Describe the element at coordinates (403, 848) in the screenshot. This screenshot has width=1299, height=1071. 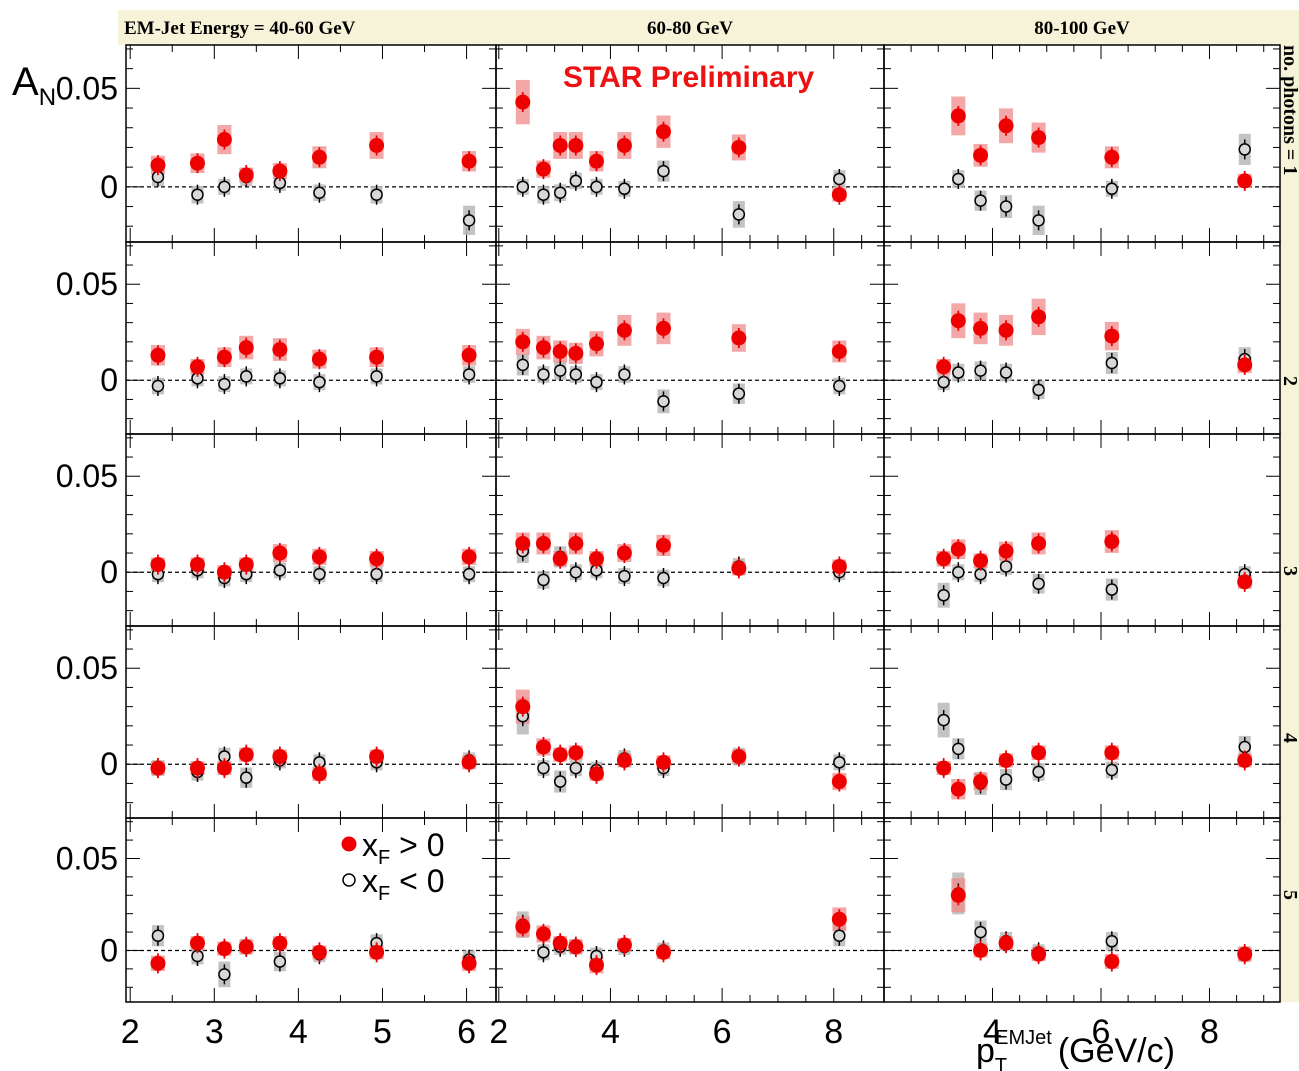
I see `legend-label-pos: xF > 0` at that location.